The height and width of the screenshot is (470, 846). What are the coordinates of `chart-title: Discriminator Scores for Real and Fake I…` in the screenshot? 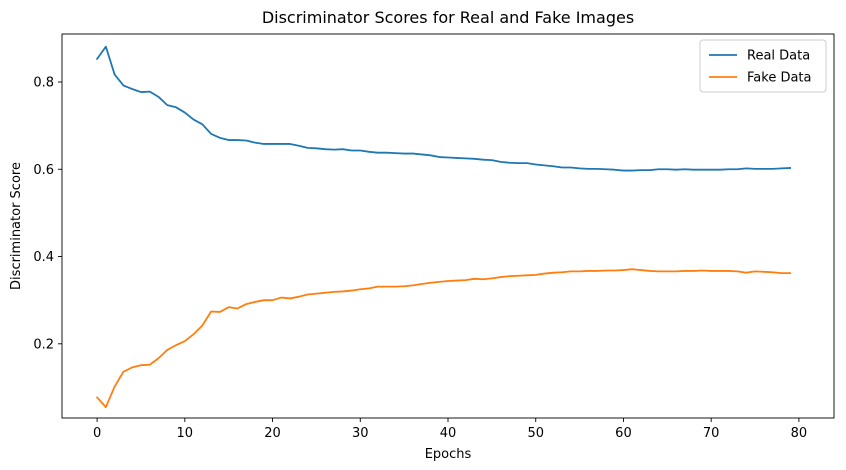 It's located at (448, 17).